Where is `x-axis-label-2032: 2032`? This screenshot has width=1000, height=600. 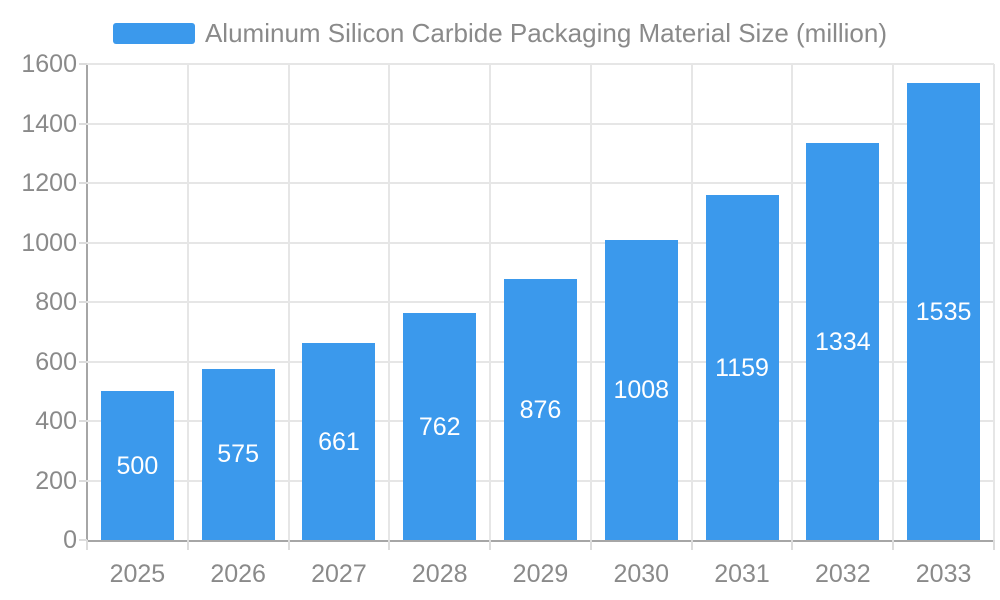 x-axis-label-2032: 2032 is located at coordinates (843, 574).